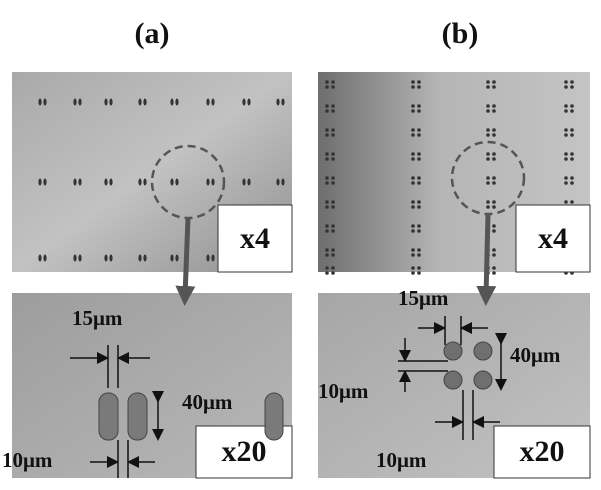 The height and width of the screenshot is (490, 601). What do you see at coordinates (185, 261) in the screenshot?
I see `zoom-arrow` at bounding box center [185, 261].